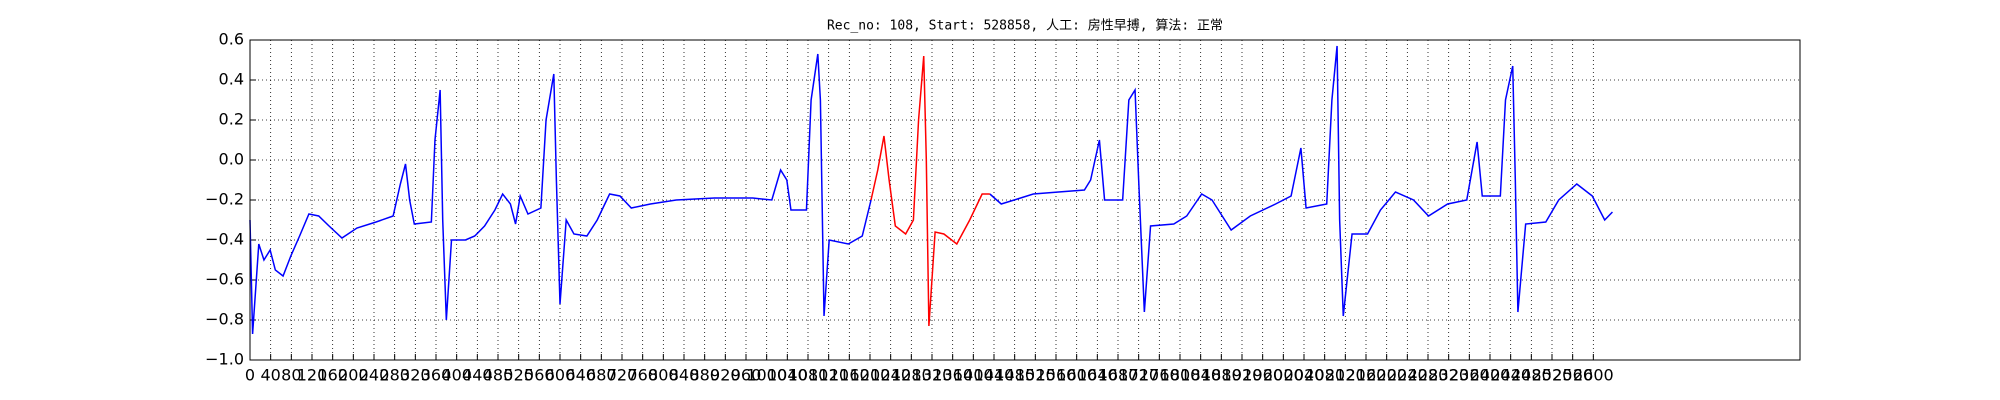 This screenshot has width=2000, height=400. Describe the element at coordinates (1428, 375) in the screenshot. I see `x-tick-label: 2280` at that location.